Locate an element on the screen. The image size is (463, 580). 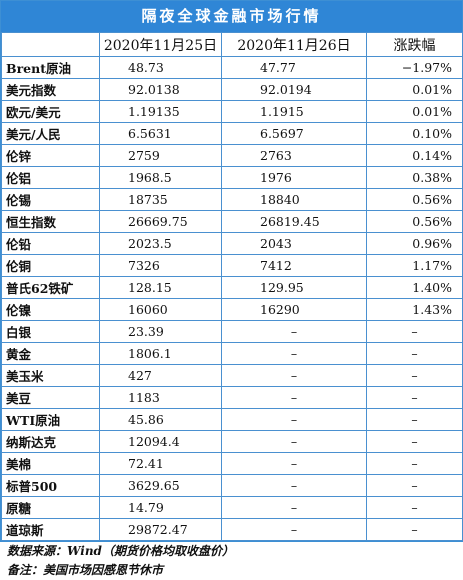
row-value-1: 1968.5 is located at coordinates (160, 177).